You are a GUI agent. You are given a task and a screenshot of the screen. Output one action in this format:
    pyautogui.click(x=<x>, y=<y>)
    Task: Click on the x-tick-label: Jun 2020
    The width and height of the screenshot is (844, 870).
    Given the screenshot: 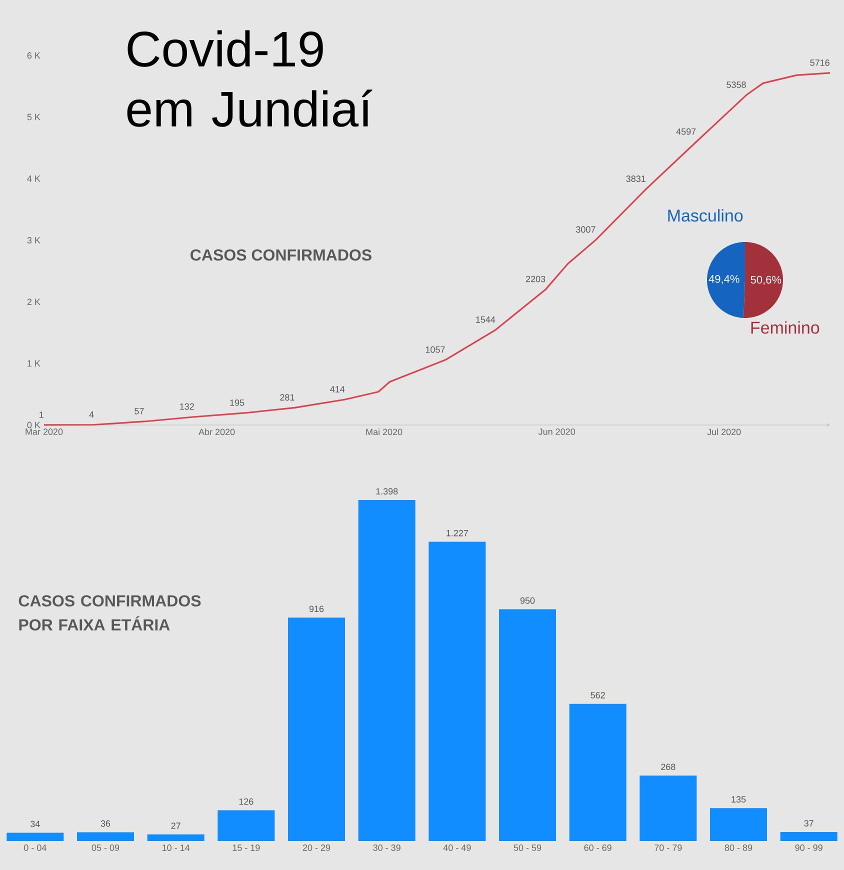 What is the action you would take?
    pyautogui.click(x=557, y=431)
    